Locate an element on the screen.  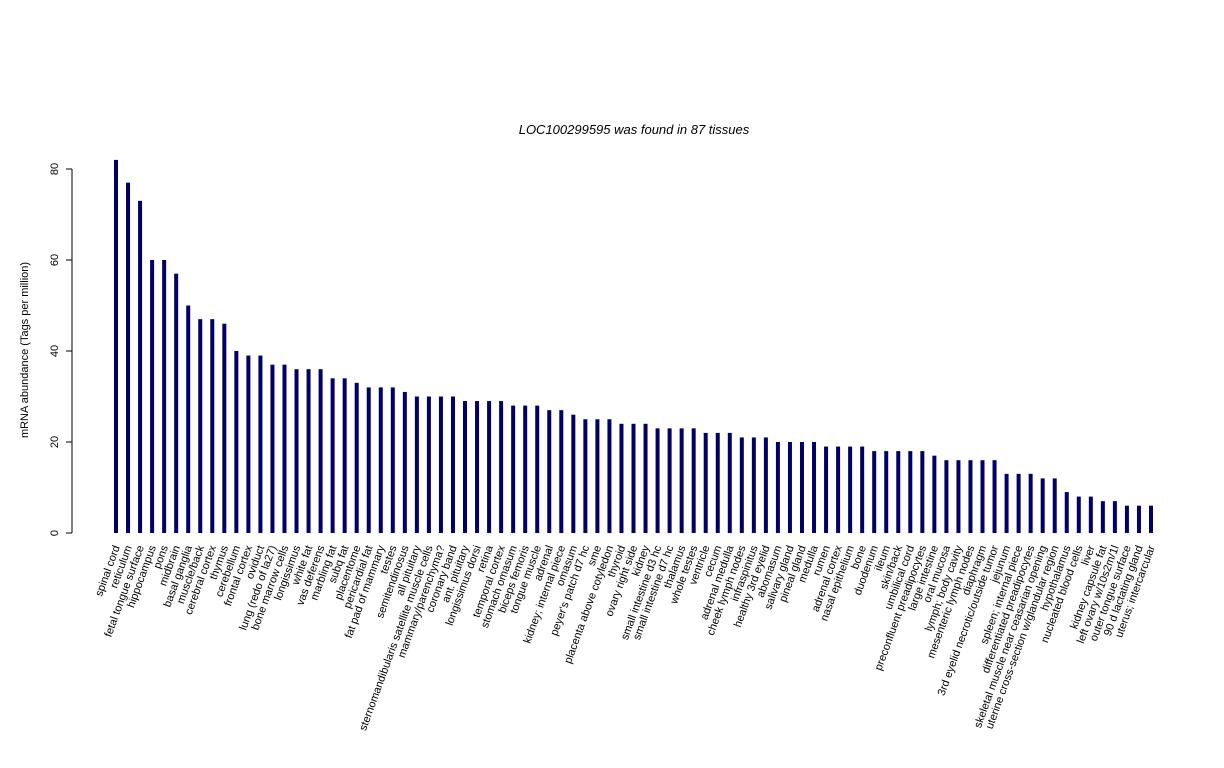
y-tick-label: 0 is located at coordinates (55, 533).